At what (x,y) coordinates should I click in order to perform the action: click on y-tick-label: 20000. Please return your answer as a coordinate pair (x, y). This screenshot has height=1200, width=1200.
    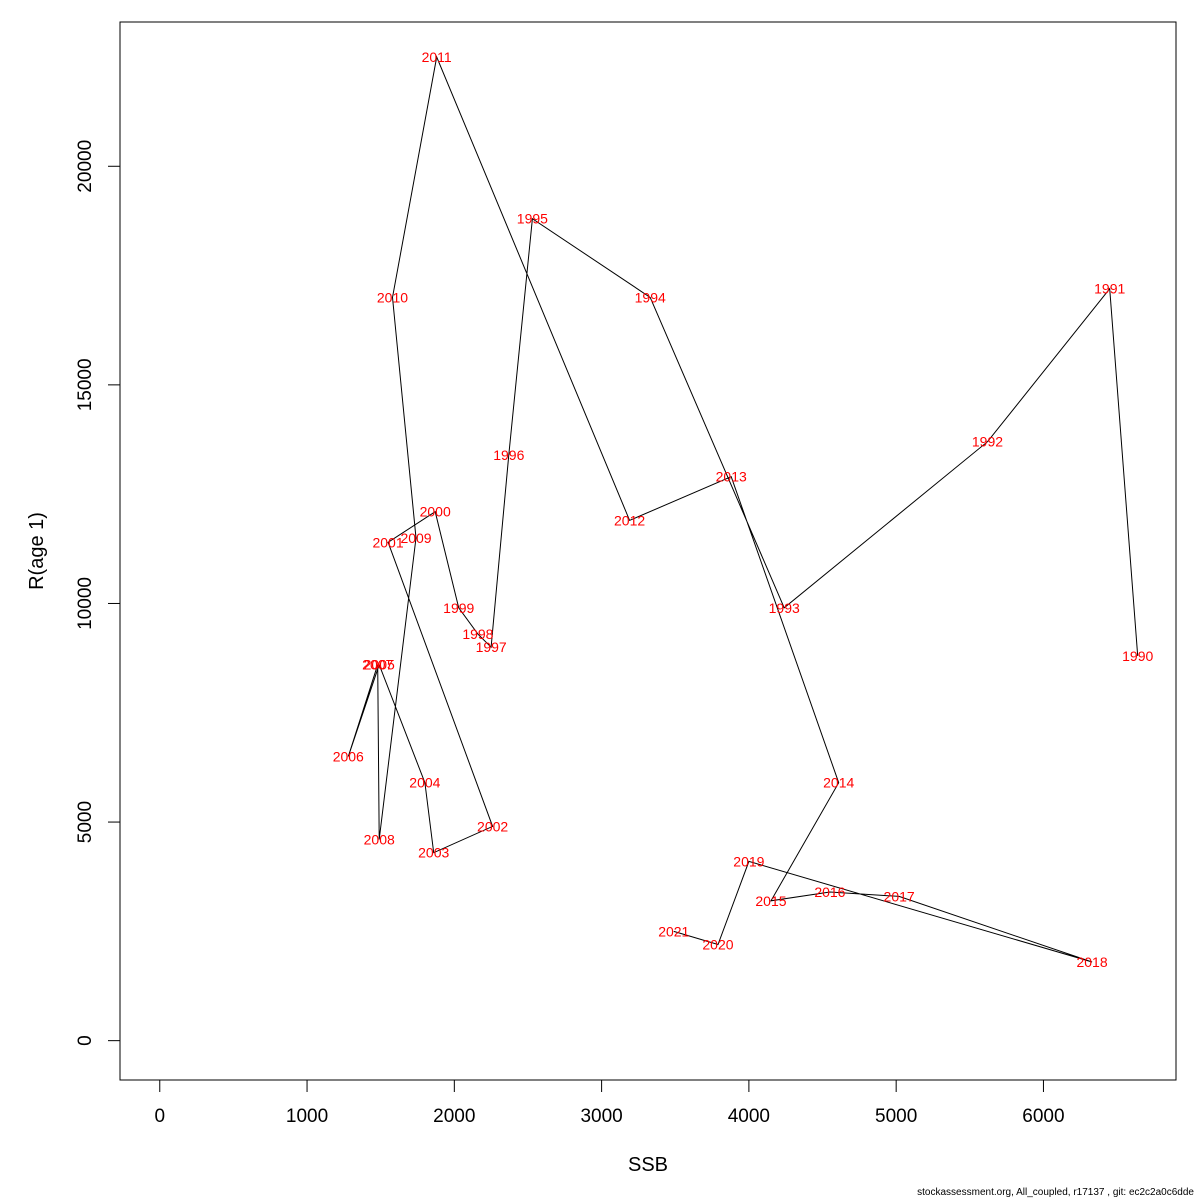
    Looking at the image, I should click on (85, 166).